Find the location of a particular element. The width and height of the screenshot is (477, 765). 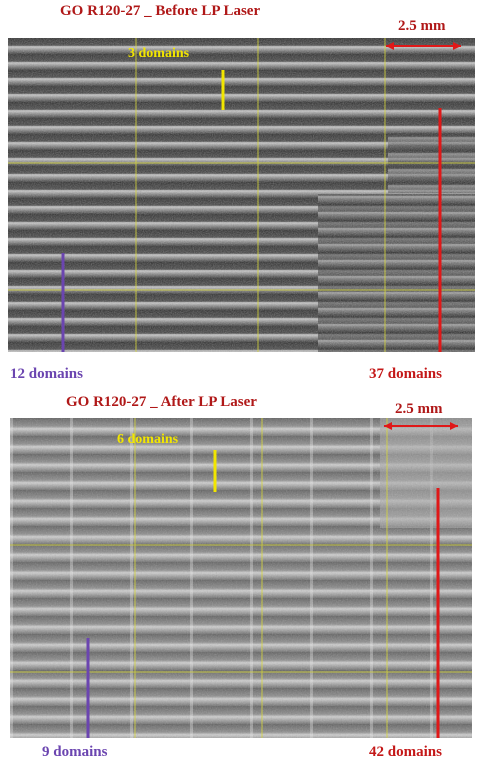

top-right-annotation: 37 domains is located at coordinates (405, 374).